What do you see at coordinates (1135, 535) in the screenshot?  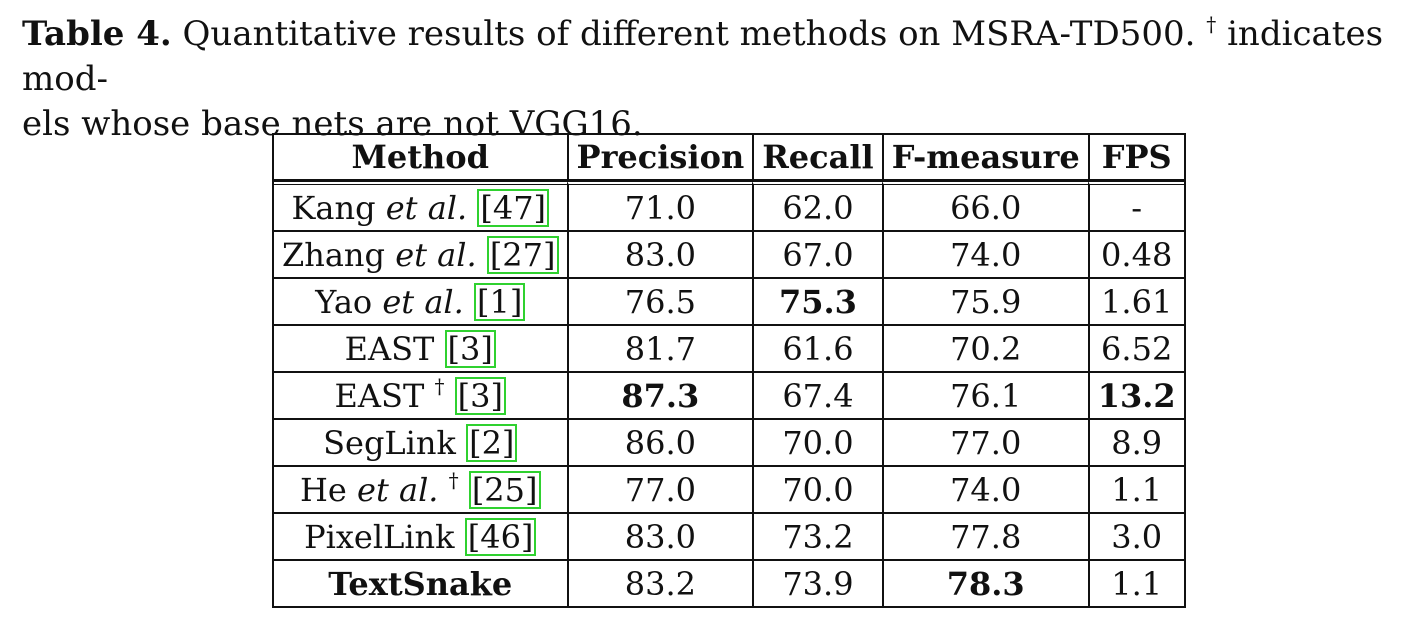 I see `fps-cell: 3.0` at bounding box center [1135, 535].